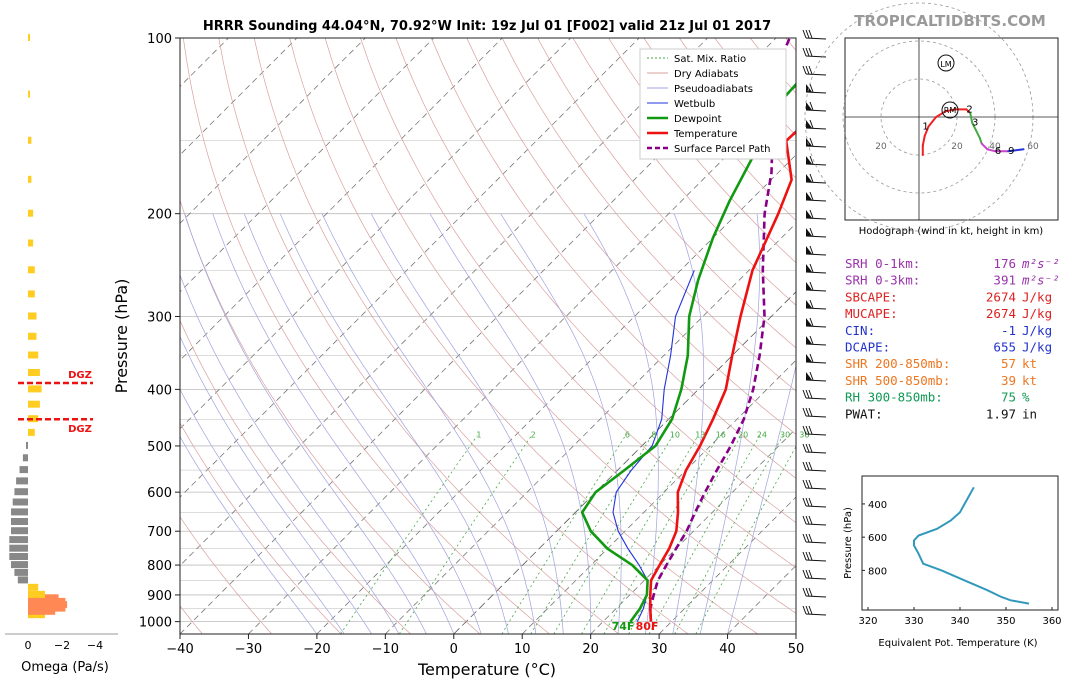  Describe the element at coordinates (623, 626) in the screenshot. I see `surface-dewpoint-label: 74F` at that location.